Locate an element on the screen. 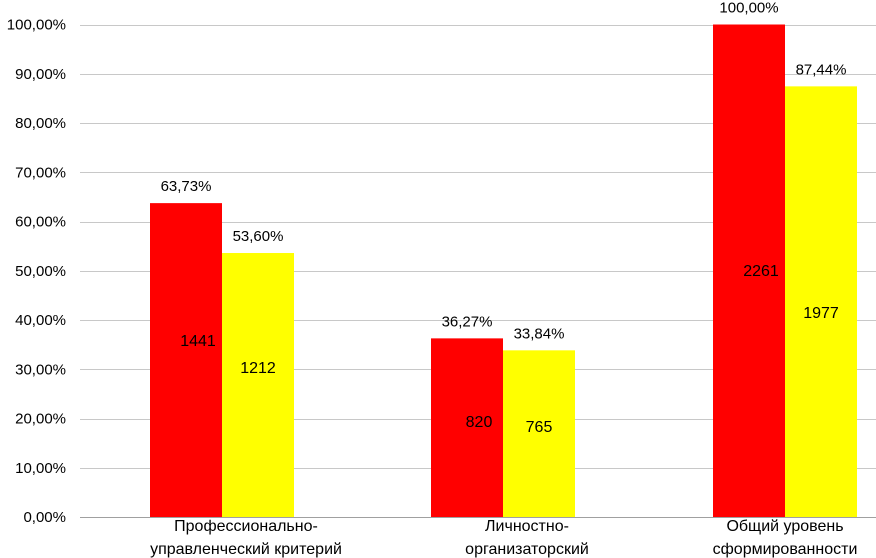  y-tick-label: 90,00% is located at coordinates (40, 74).